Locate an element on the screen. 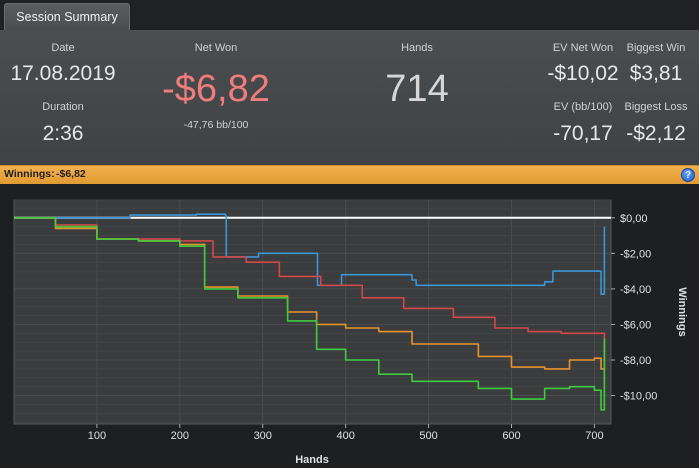 The image size is (699, 468). tab-session-summary: Session Summary is located at coordinates (67, 16).